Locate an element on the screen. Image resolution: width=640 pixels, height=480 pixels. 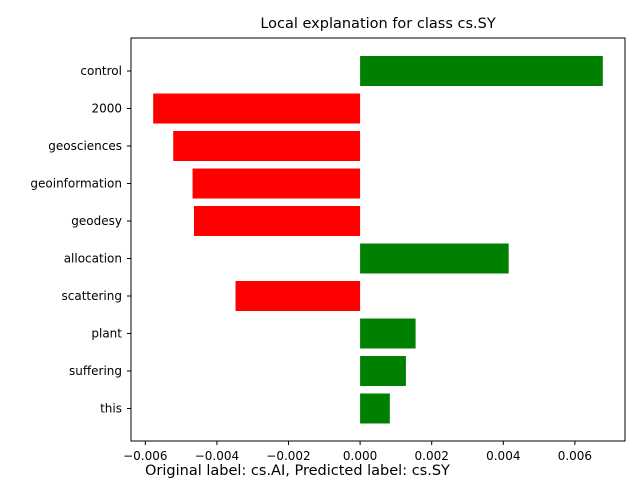
y-tick-label: geodesy is located at coordinates (96, 221).